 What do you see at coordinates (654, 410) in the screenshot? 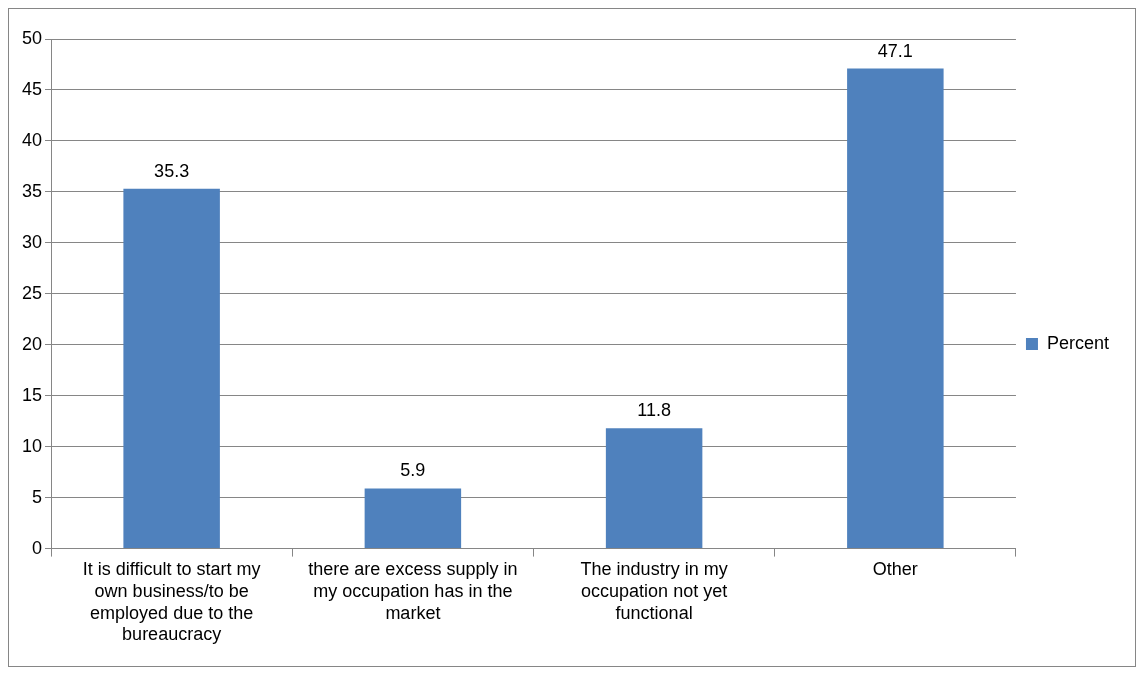
I see `data-label: 11.8` at bounding box center [654, 410].